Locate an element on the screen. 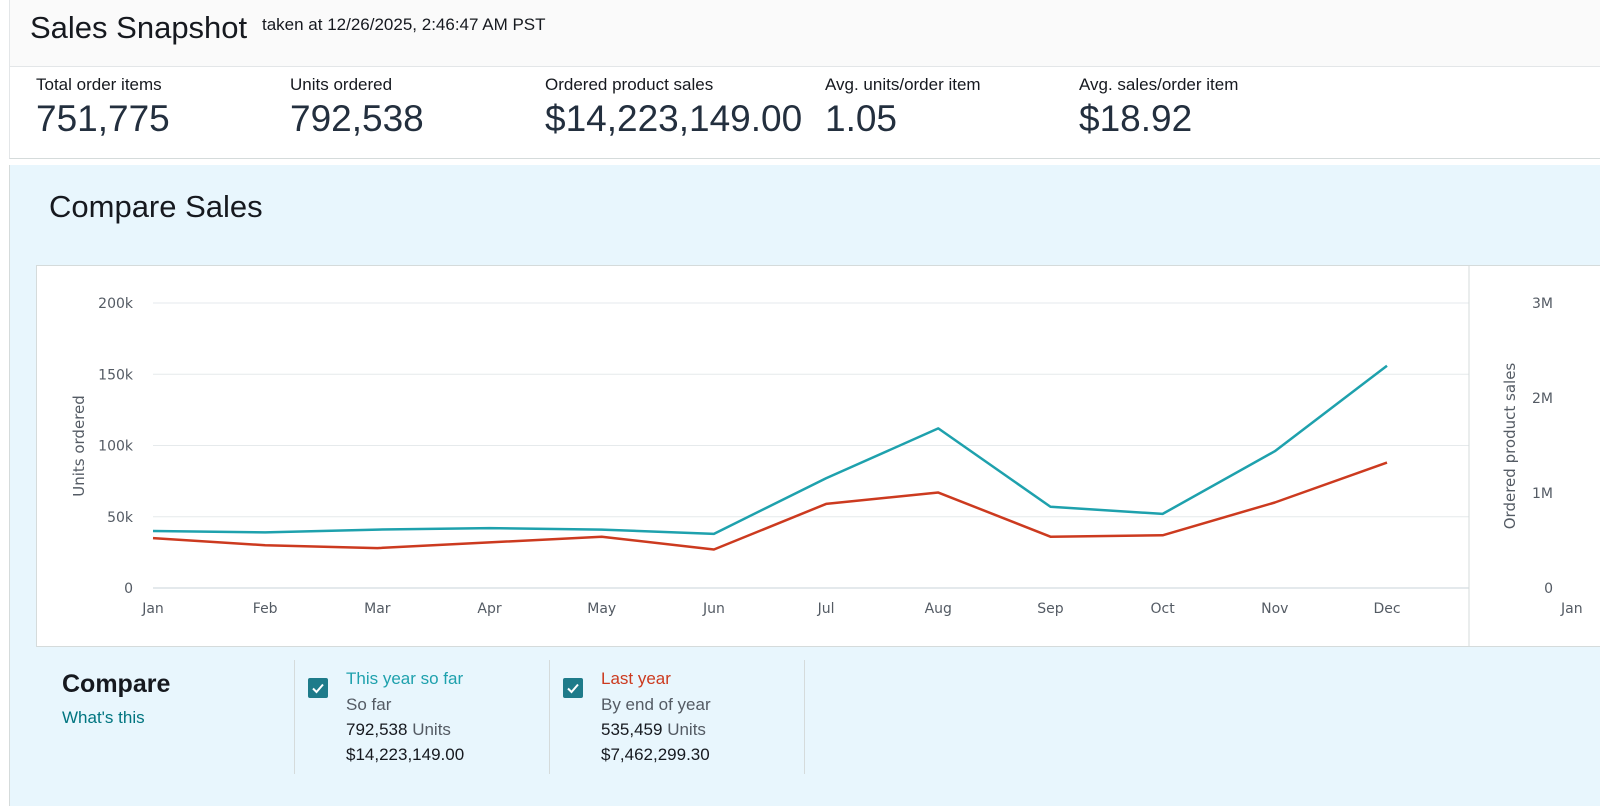 Image resolution: width=1600 pixels, height=806 pixels. y-axis-label: Ordered product sales is located at coordinates (1510, 446).